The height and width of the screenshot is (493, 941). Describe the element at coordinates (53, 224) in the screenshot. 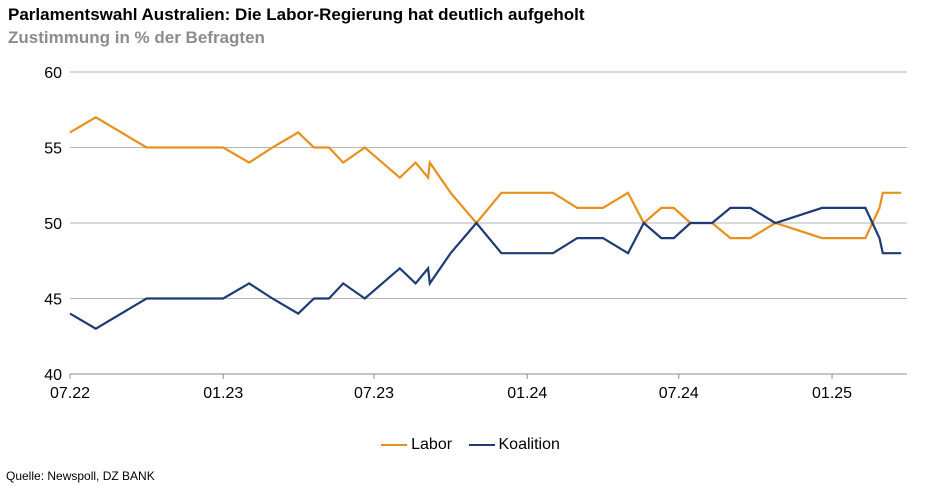

I see `y-tick-label: 50` at that location.